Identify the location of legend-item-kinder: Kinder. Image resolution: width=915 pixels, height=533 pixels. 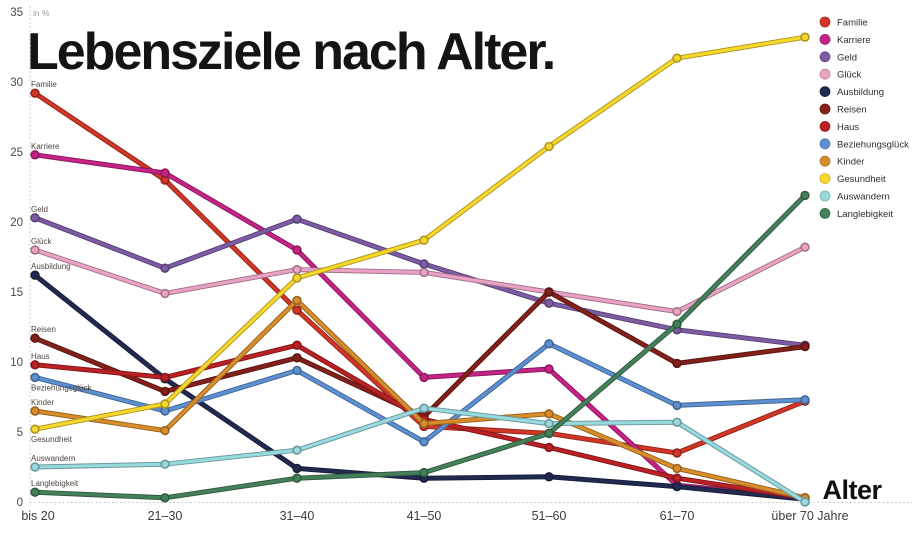
(841, 161).